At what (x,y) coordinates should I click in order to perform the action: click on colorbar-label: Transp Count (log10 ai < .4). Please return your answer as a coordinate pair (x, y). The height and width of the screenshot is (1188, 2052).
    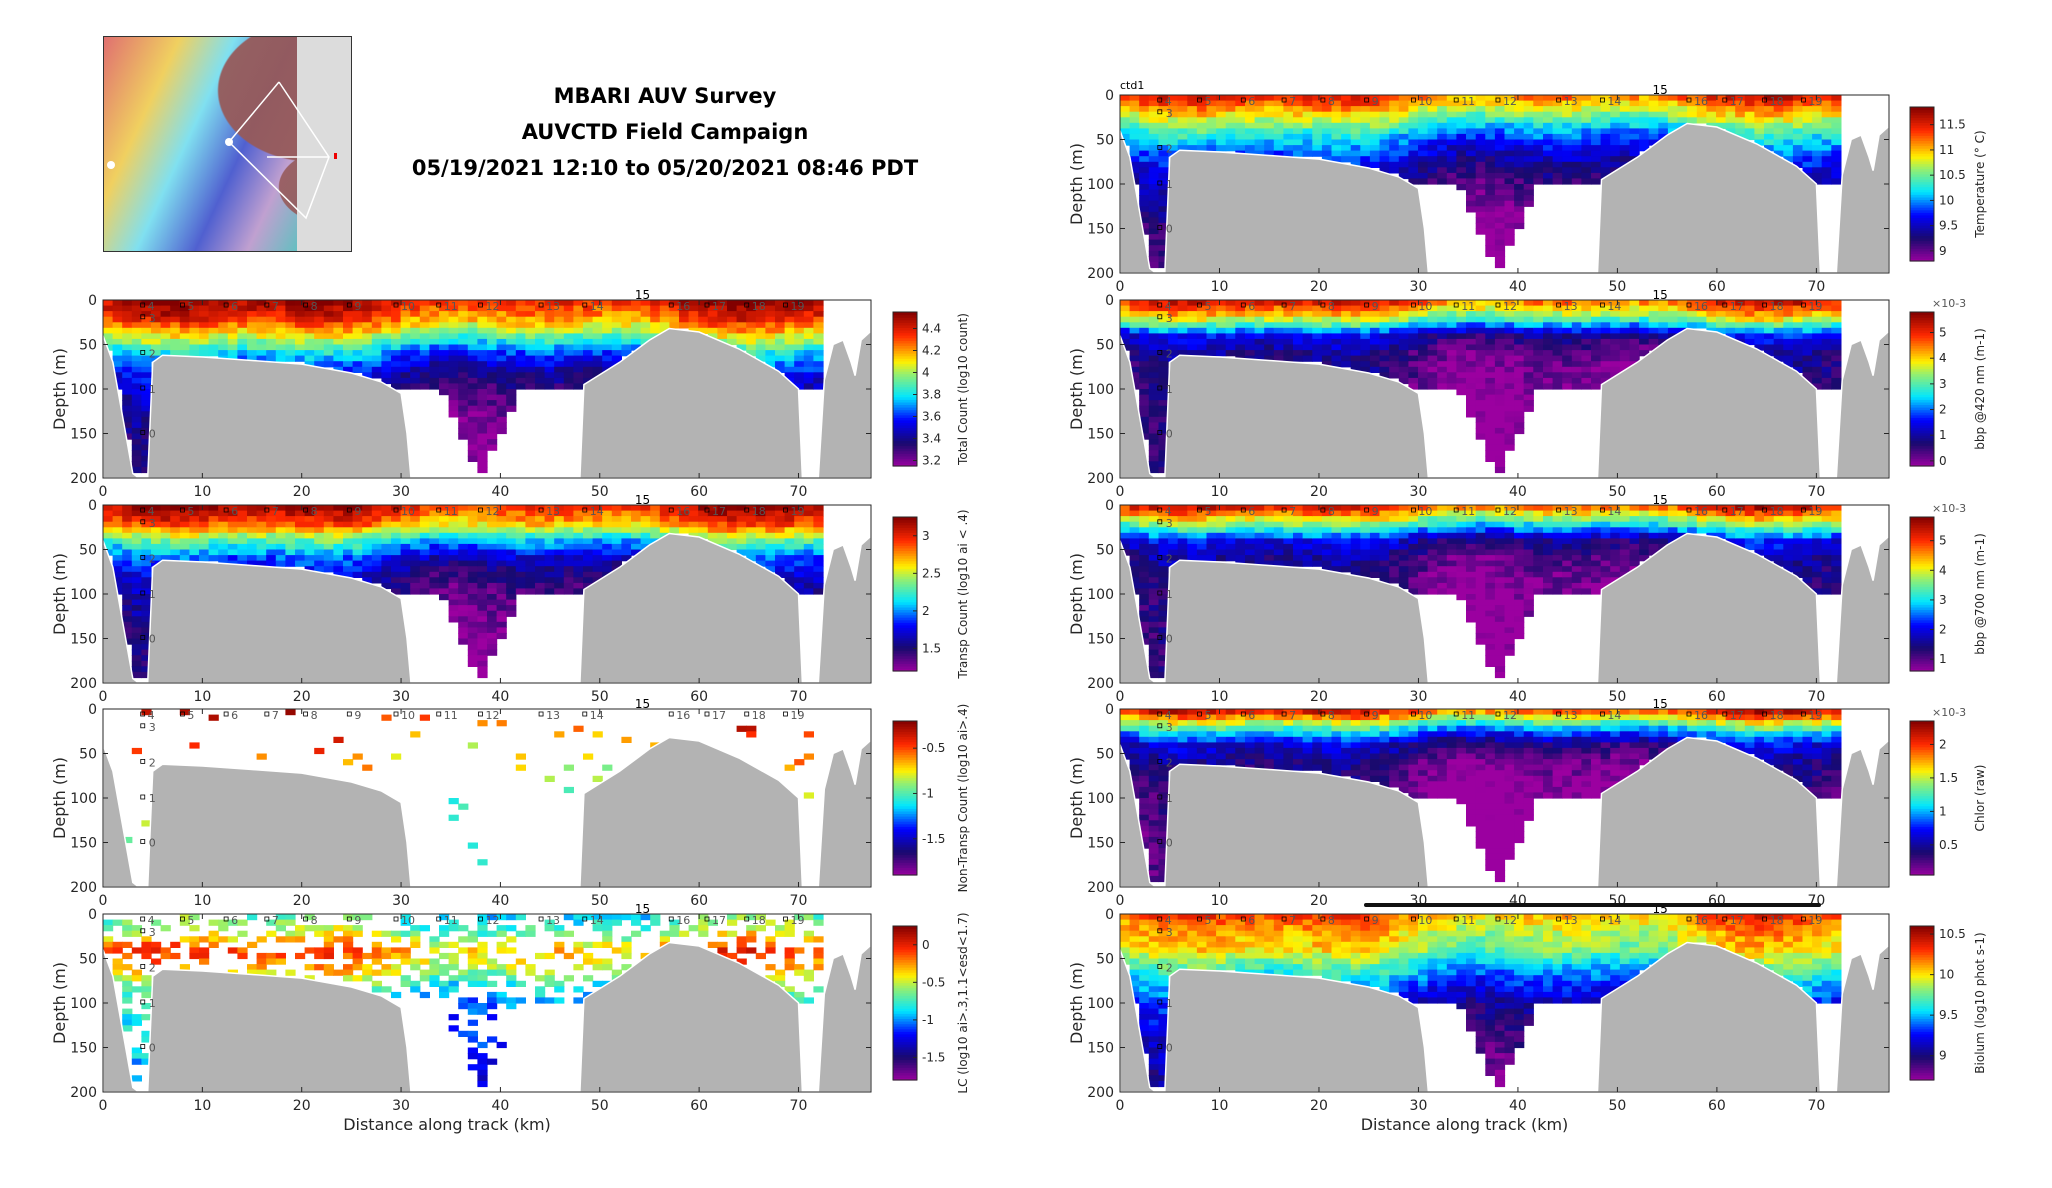
    Looking at the image, I should click on (963, 594).